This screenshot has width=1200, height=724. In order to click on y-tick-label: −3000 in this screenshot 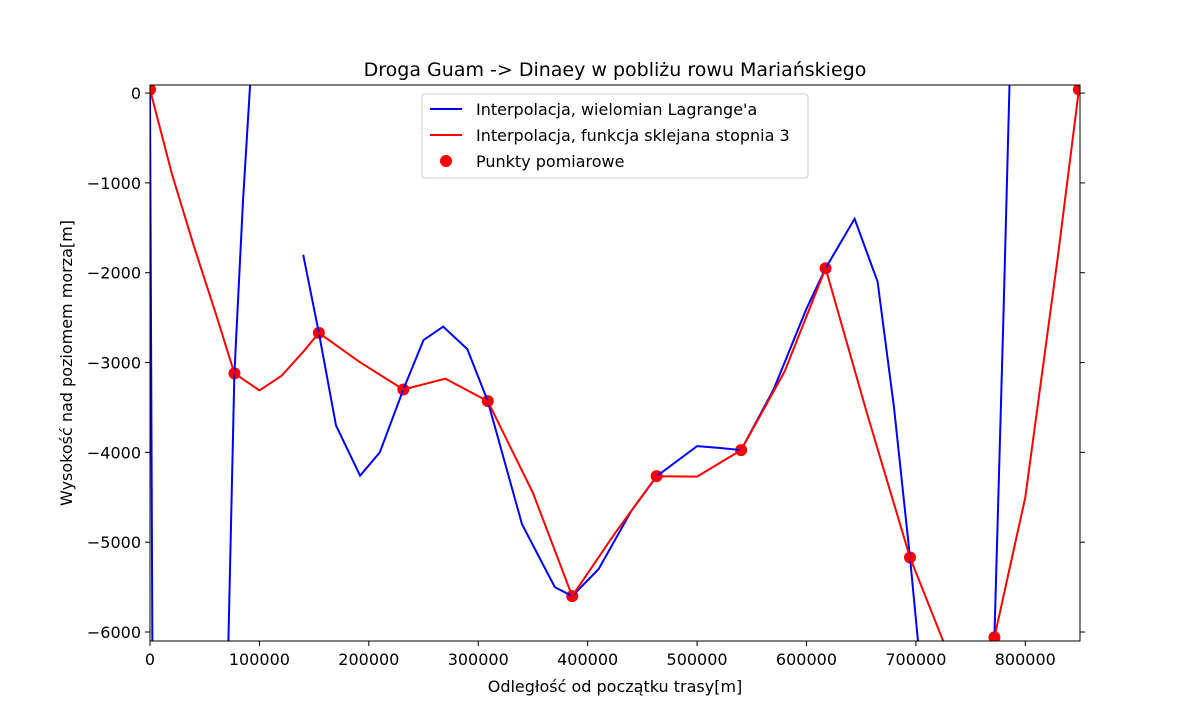, I will do `click(114, 363)`.